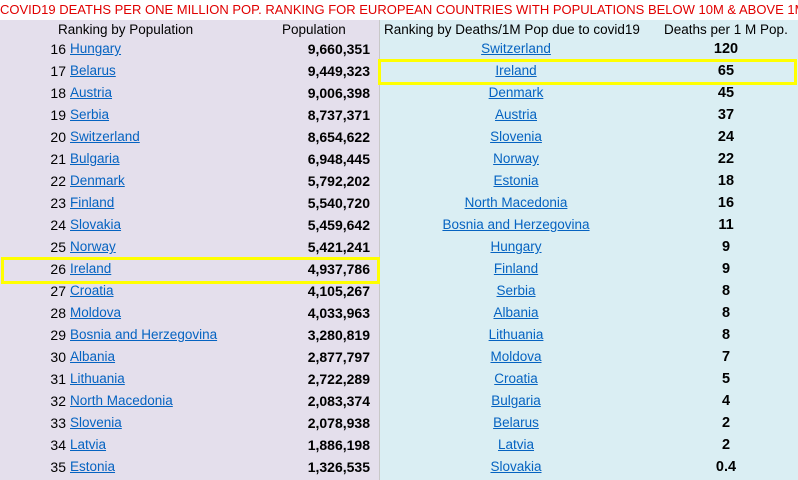  What do you see at coordinates (726, 159) in the screenshot?
I see `deaths-value: 22` at bounding box center [726, 159].